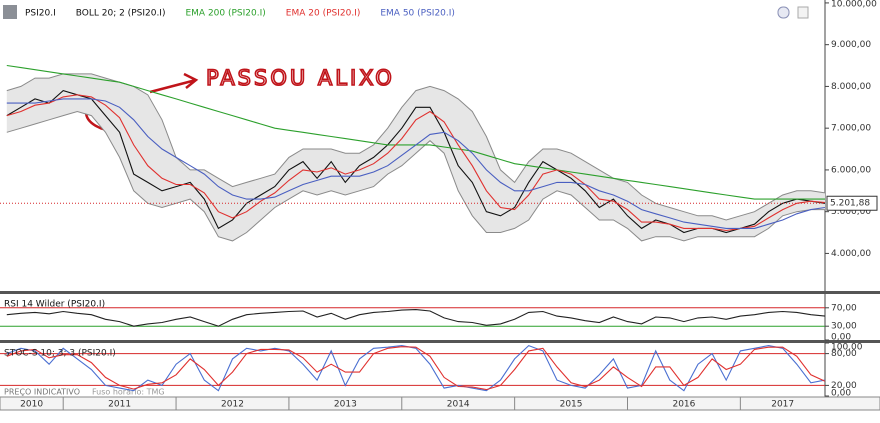 The height and width of the screenshot is (423, 880). I want to click on x-tick-label: 2015, so click(571, 405).